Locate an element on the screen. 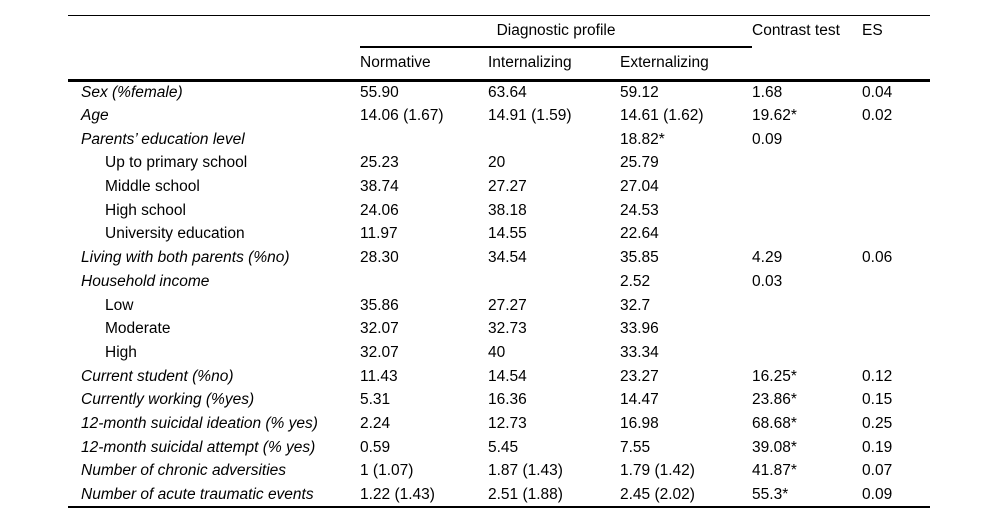  row-label: Number of chronic adversities is located at coordinates (184, 471).